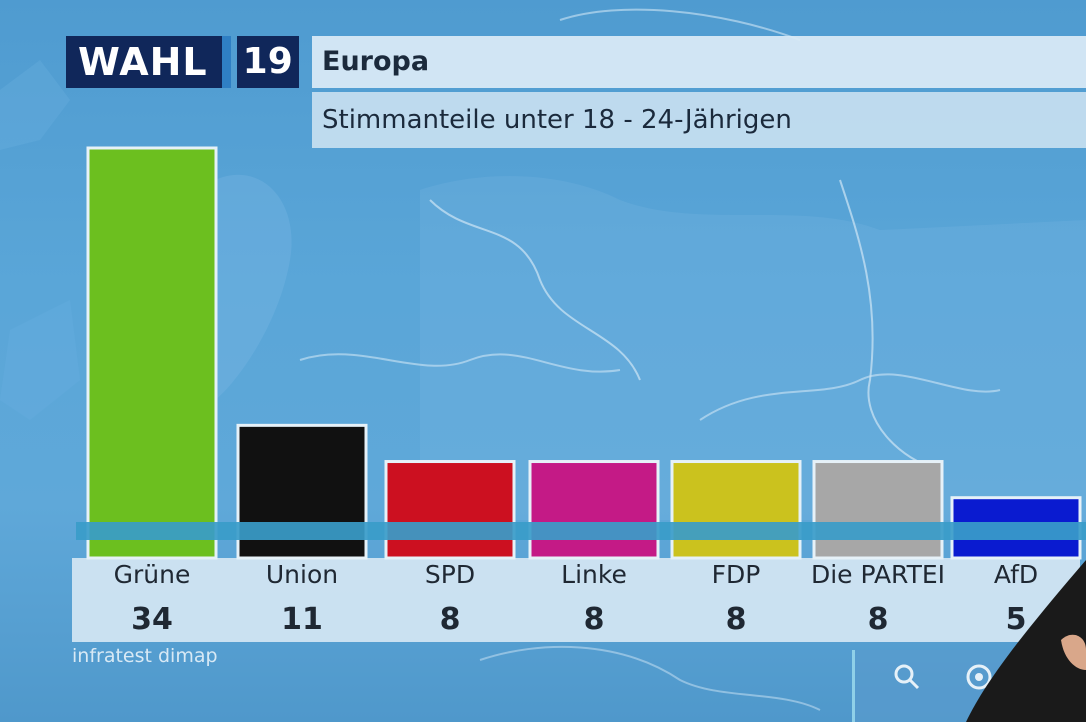 The image size is (1086, 722). Describe the element at coordinates (152, 619) in the screenshot. I see `value-label-gr-ne: 34` at that location.